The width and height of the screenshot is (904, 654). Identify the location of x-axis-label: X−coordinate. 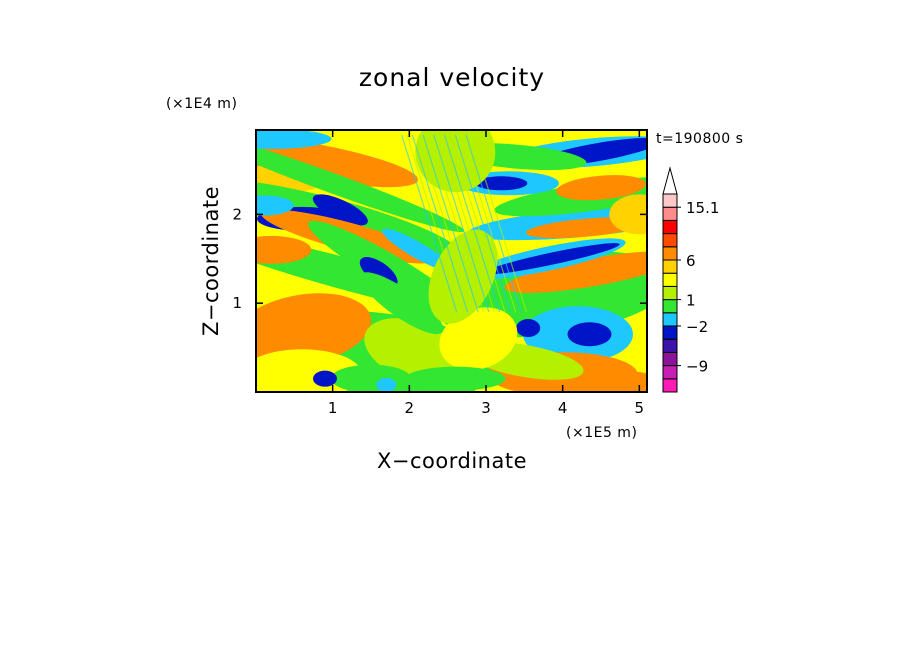
(452, 461).